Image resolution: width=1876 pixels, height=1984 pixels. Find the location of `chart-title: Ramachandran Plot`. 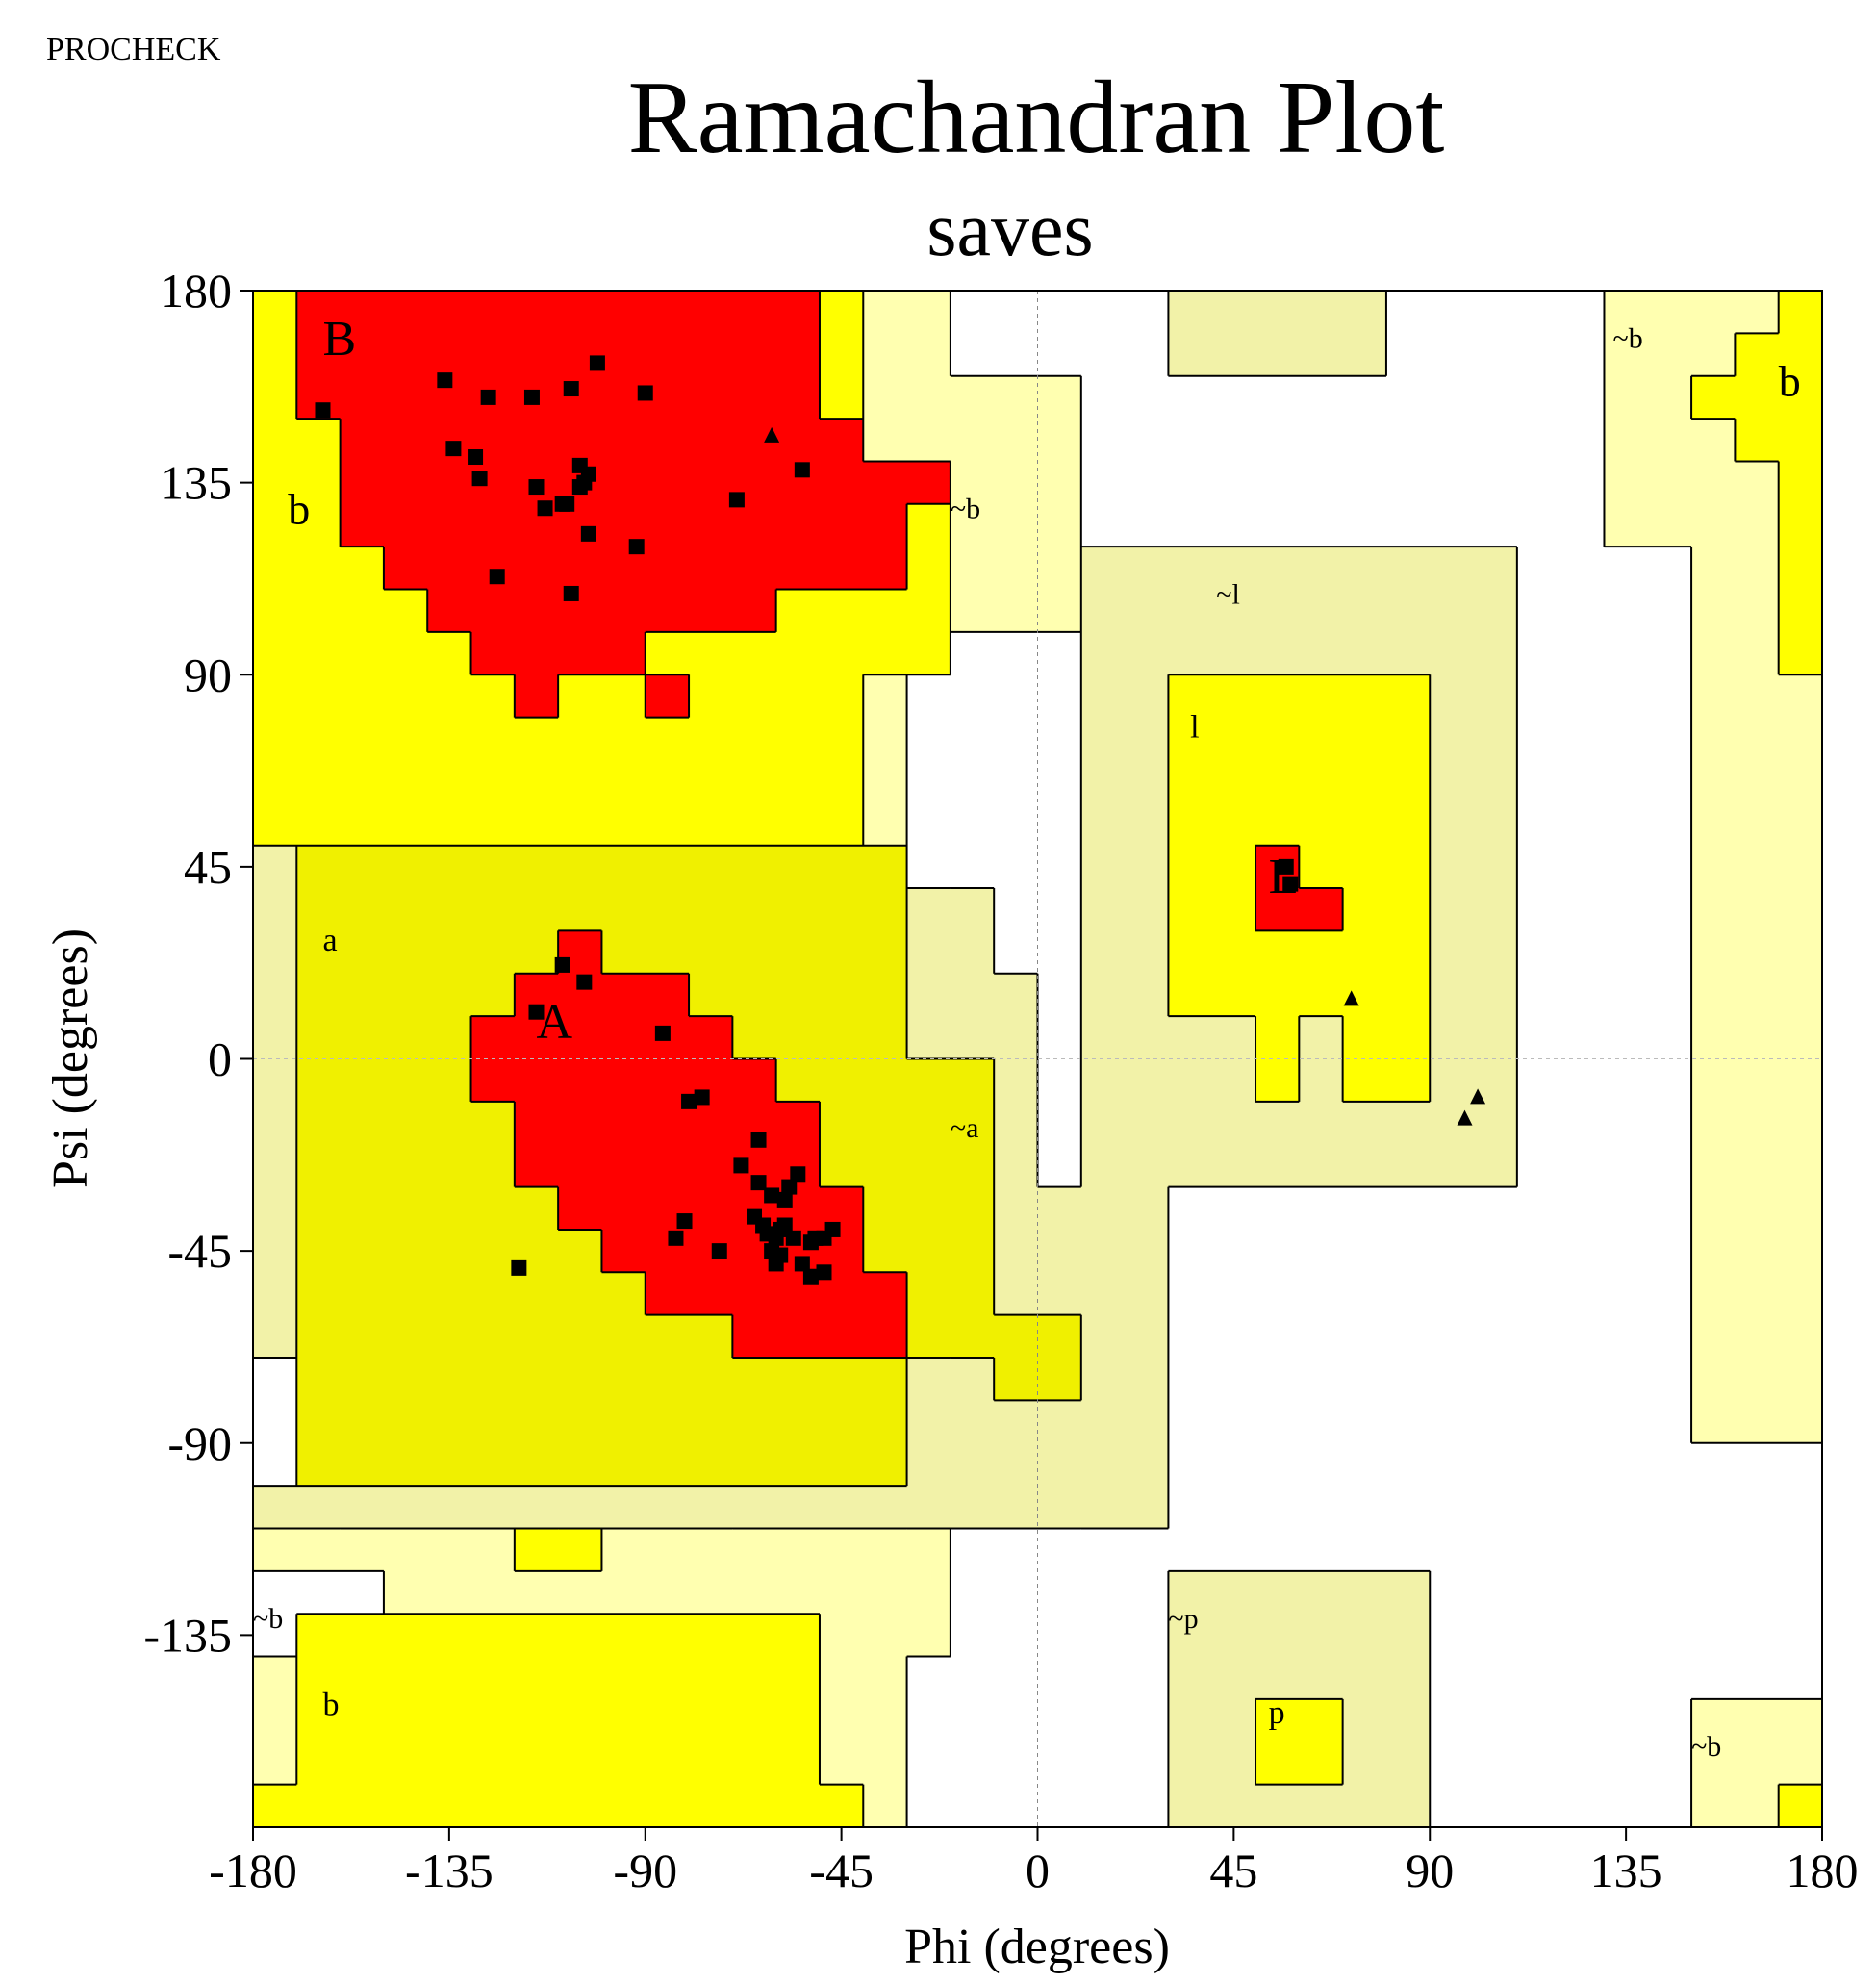

chart-title: Ramachandran Plot is located at coordinates (1036, 118).